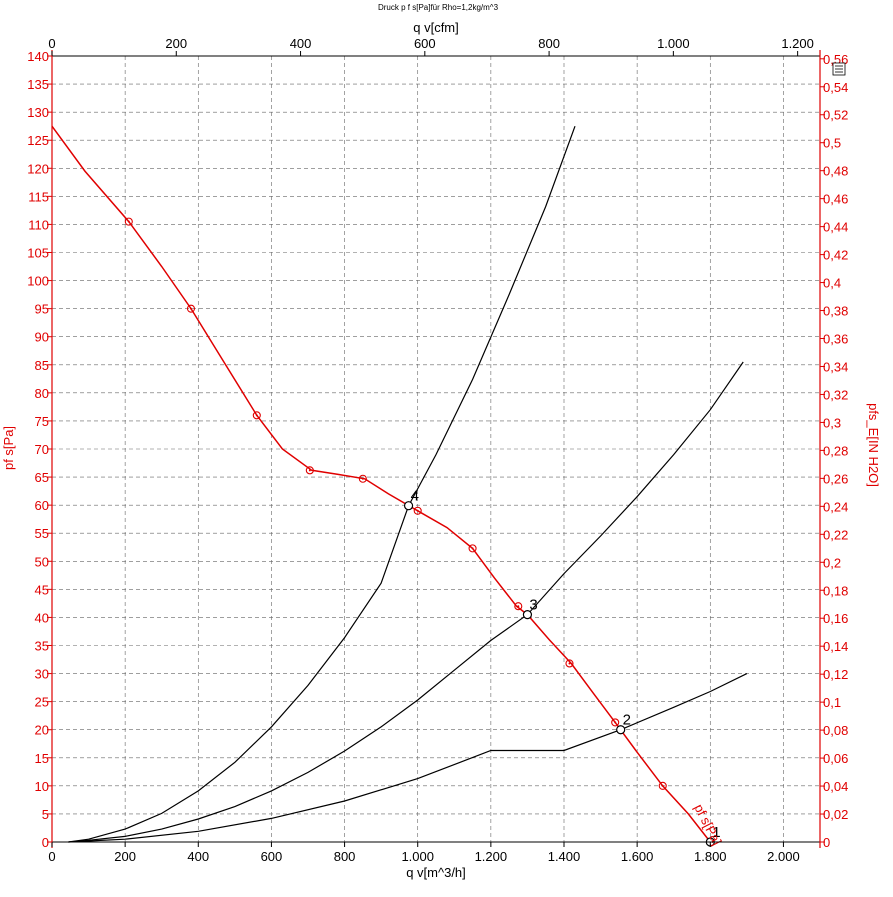 The height and width of the screenshot is (897, 893). What do you see at coordinates (673, 43) in the screenshot?
I see `x2-tick-label: 1.000` at bounding box center [673, 43].